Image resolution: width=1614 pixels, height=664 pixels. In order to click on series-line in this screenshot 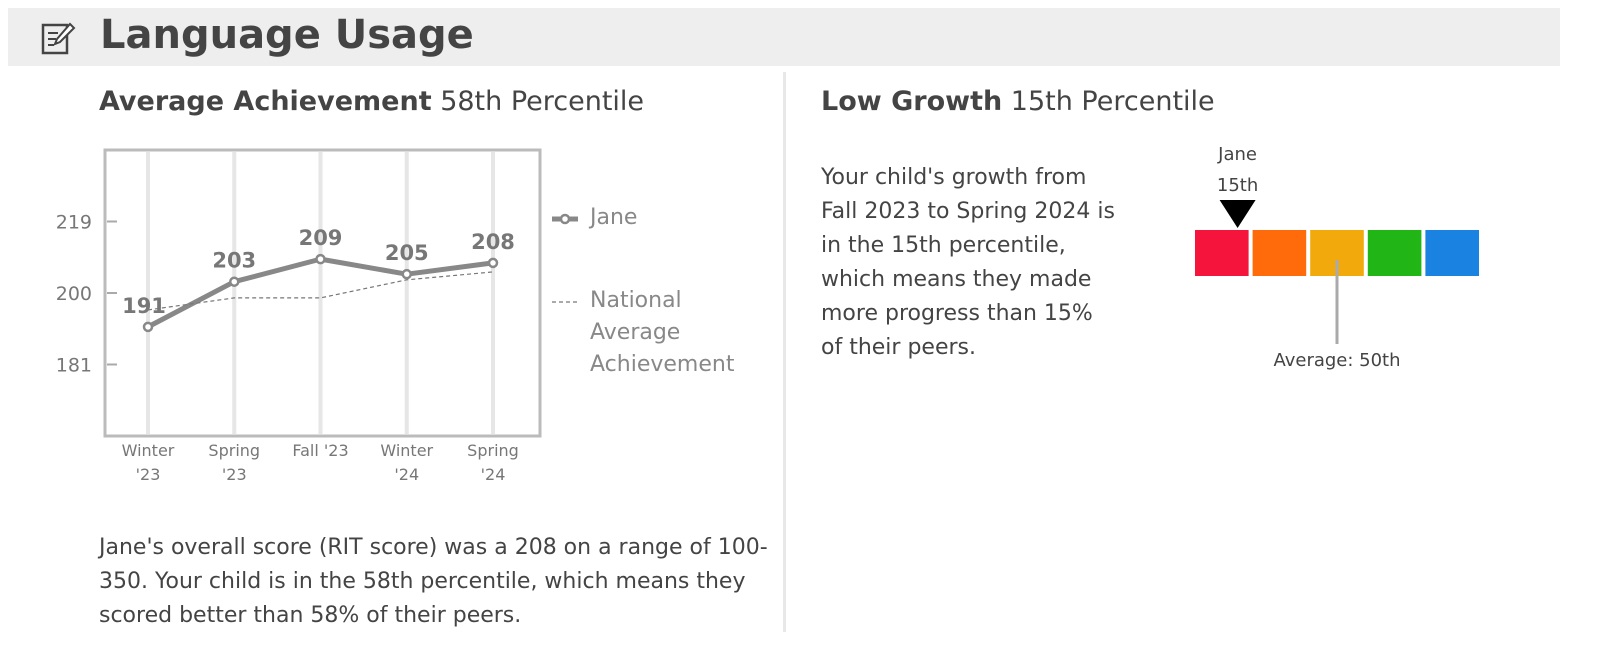, I will do `click(320, 291)`.